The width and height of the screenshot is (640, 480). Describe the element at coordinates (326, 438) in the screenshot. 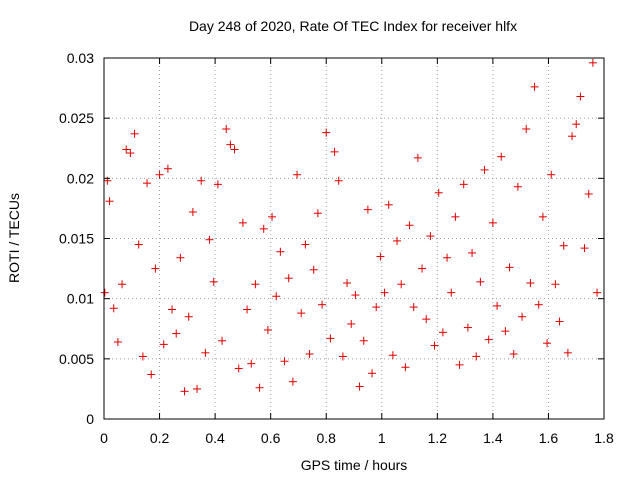

I see `x-tick-label: 0.8` at that location.